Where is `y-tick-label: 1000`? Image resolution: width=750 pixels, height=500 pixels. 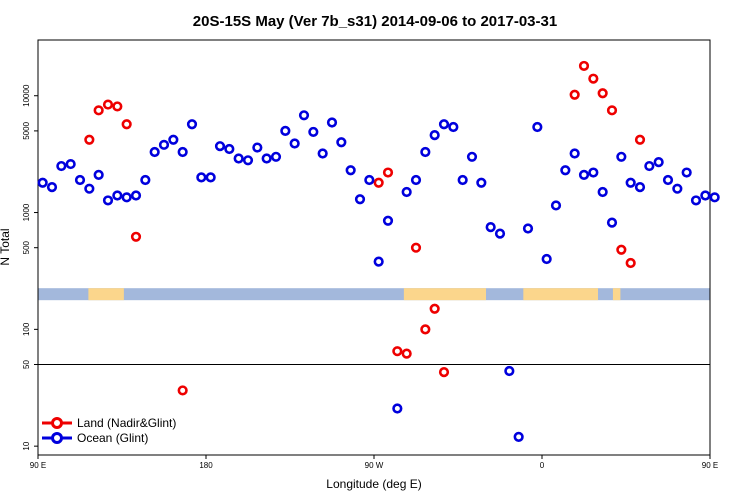
y-tick-label: 1000 is located at coordinates (26, 212).